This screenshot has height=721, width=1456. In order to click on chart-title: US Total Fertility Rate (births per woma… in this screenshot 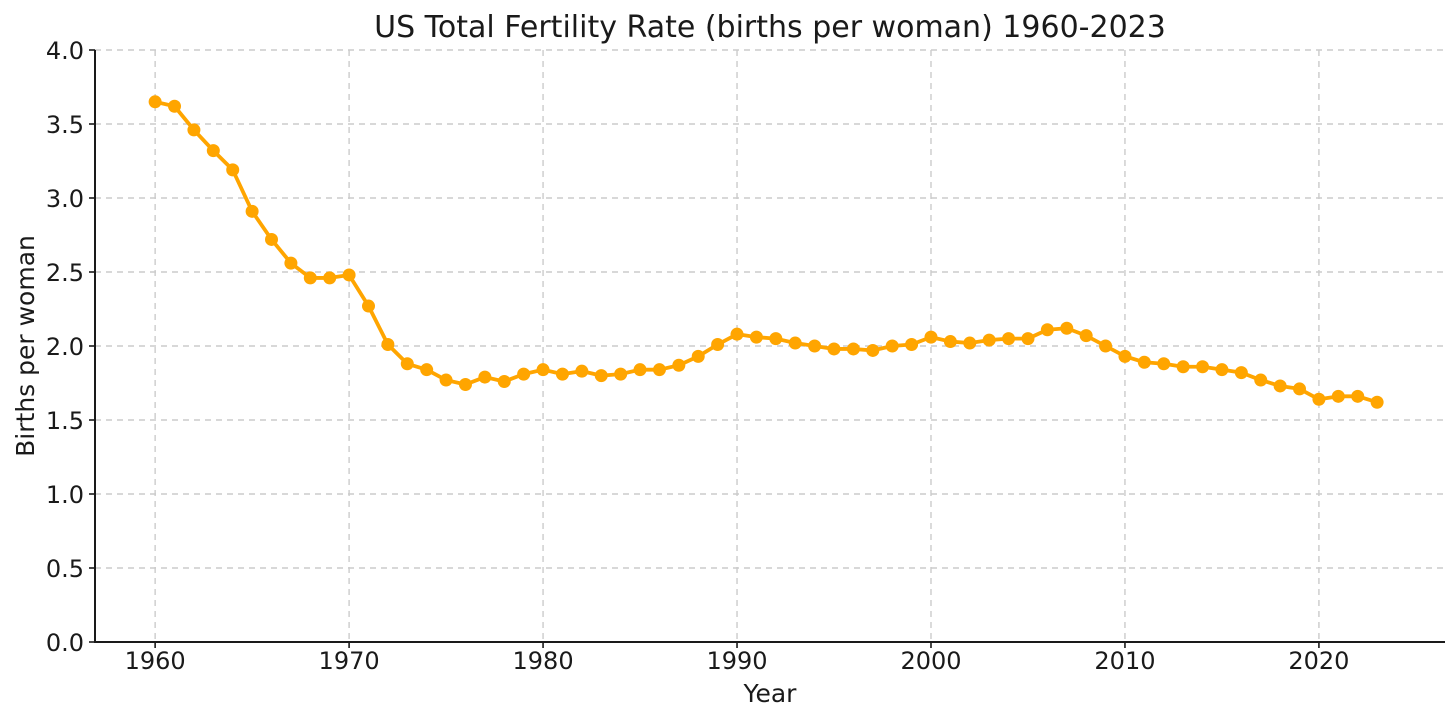, I will do `click(770, 27)`.